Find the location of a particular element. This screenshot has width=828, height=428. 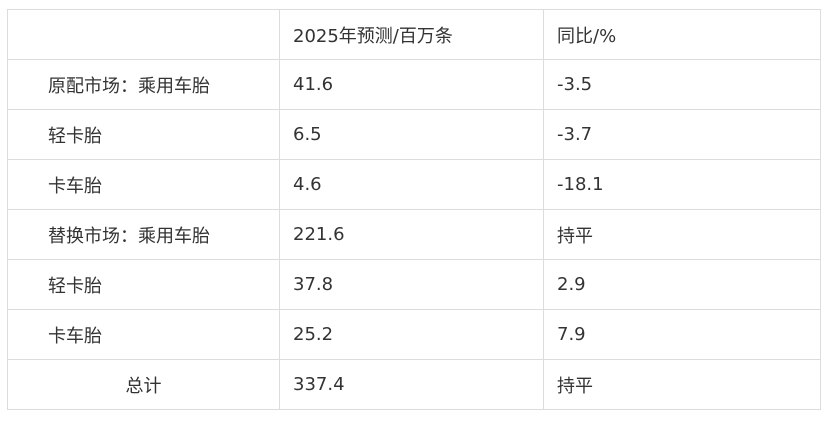

header-cell: 2025年预测/百万条 is located at coordinates (411, 34).